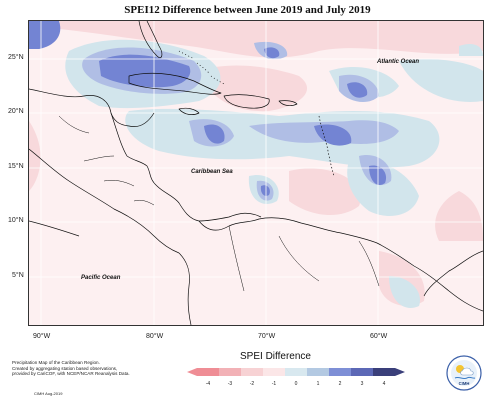 The height and width of the screenshot is (400, 495). I want to click on wave-icon, so click(465, 378).